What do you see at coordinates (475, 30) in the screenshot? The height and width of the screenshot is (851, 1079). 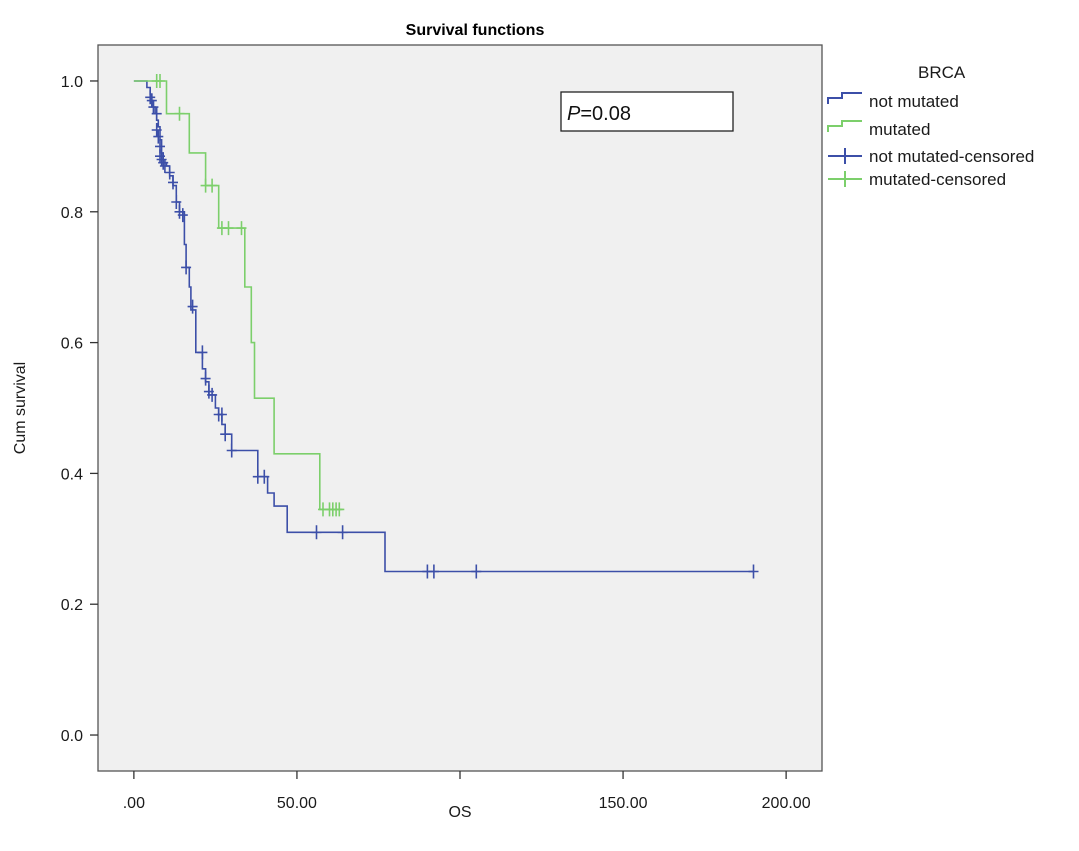 I see `chart-title: Survival functions` at bounding box center [475, 30].